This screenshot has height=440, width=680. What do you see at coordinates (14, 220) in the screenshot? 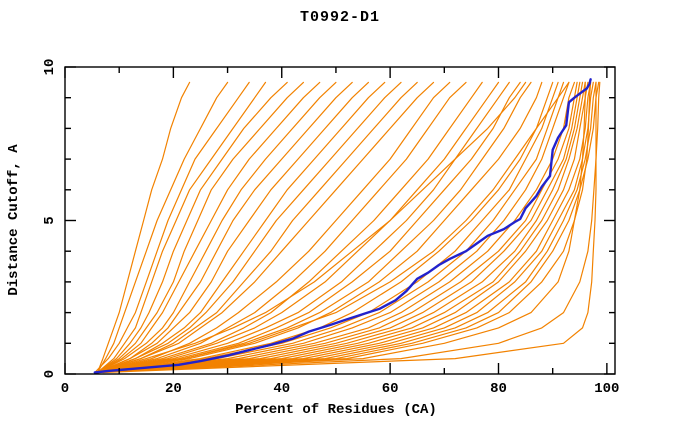
I see `y-axis-label: Distance Cutoff, A` at bounding box center [14, 220].